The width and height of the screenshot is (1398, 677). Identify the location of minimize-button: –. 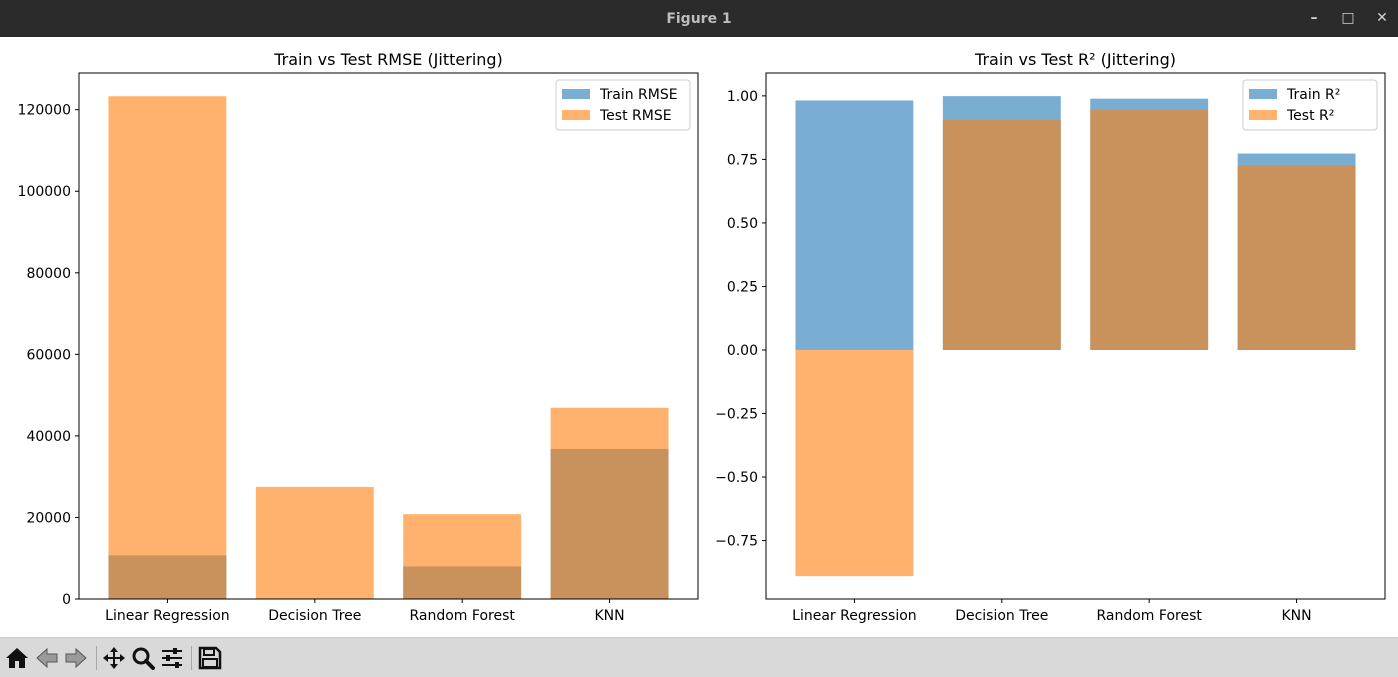
(1314, 18).